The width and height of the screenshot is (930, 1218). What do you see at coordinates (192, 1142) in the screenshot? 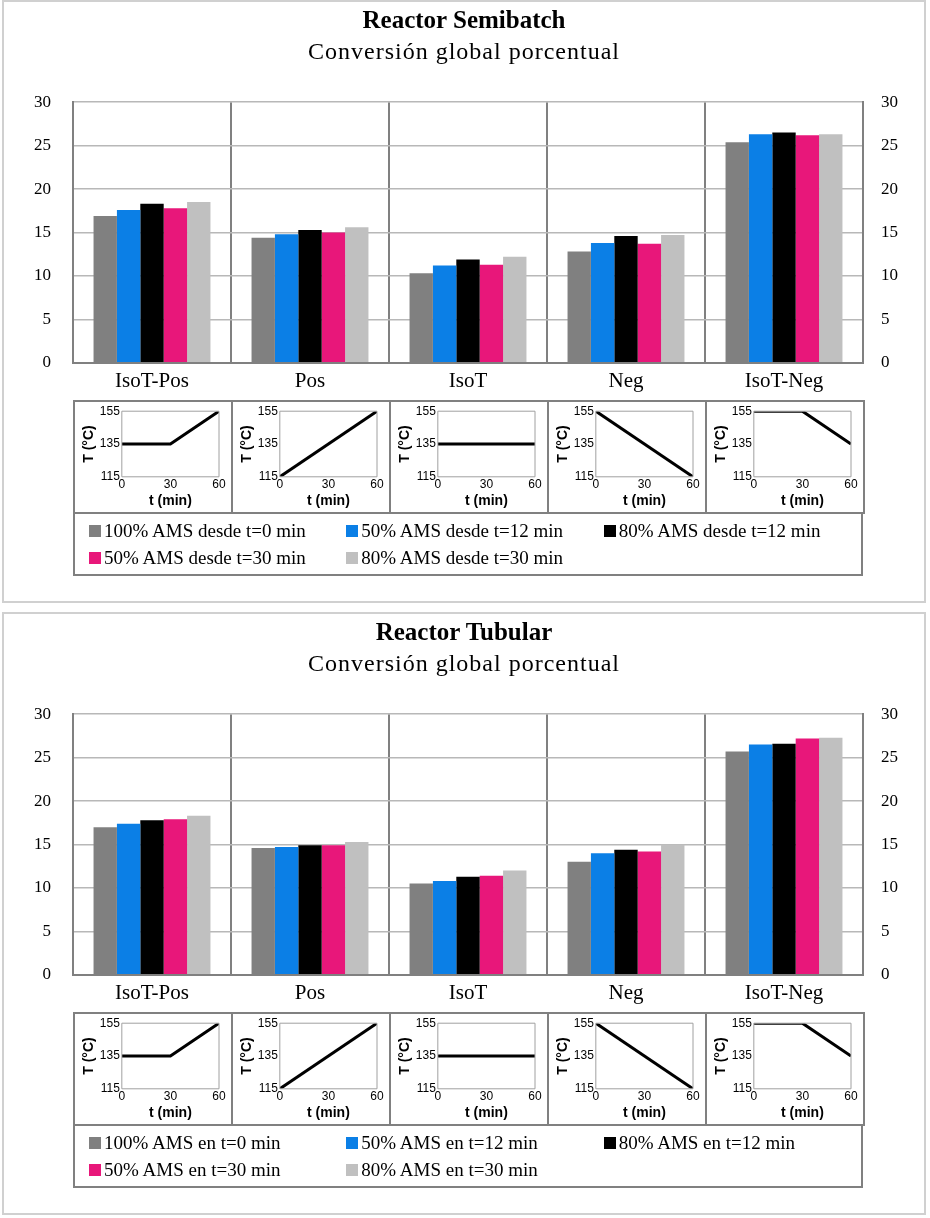
I see `legend-label: 100% AMS en t=0 min` at bounding box center [192, 1142].